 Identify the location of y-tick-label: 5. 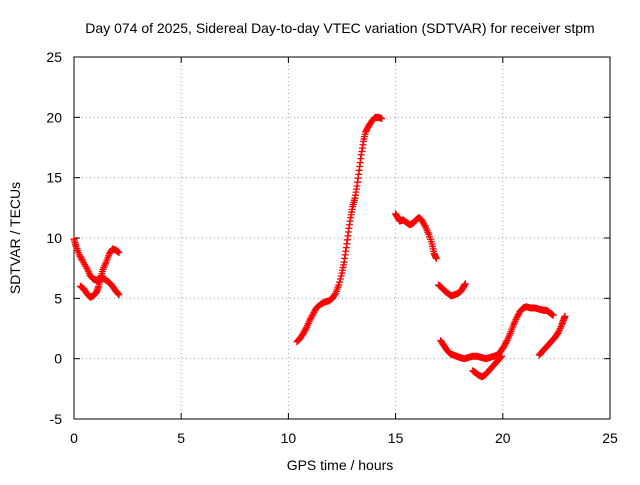
(58, 298).